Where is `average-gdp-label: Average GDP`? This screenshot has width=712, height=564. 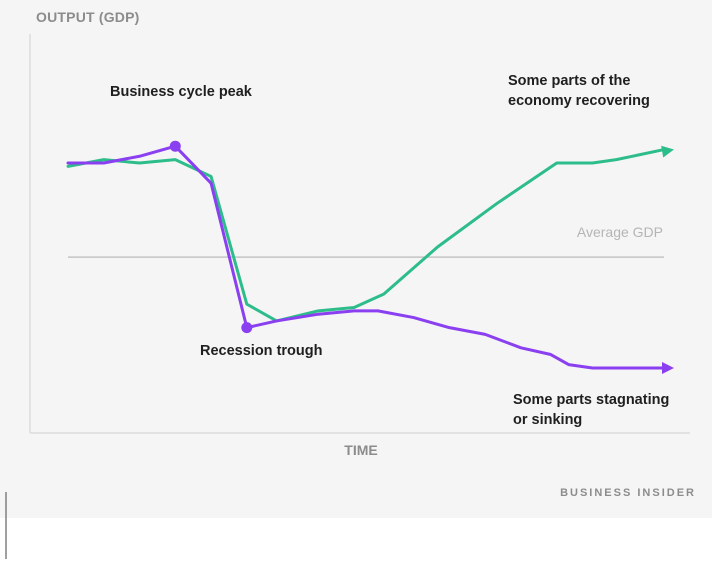 average-gdp-label: Average GDP is located at coordinates (620, 232).